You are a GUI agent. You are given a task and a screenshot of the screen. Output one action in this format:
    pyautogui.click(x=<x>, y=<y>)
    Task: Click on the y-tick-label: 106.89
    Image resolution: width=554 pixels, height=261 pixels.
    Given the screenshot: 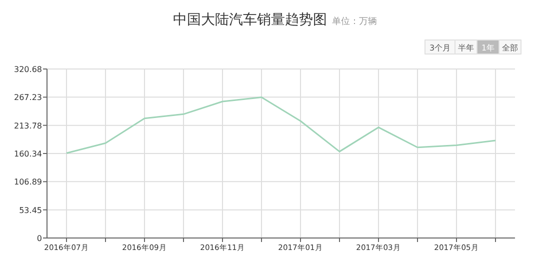 What is the action you would take?
    pyautogui.click(x=28, y=182)
    